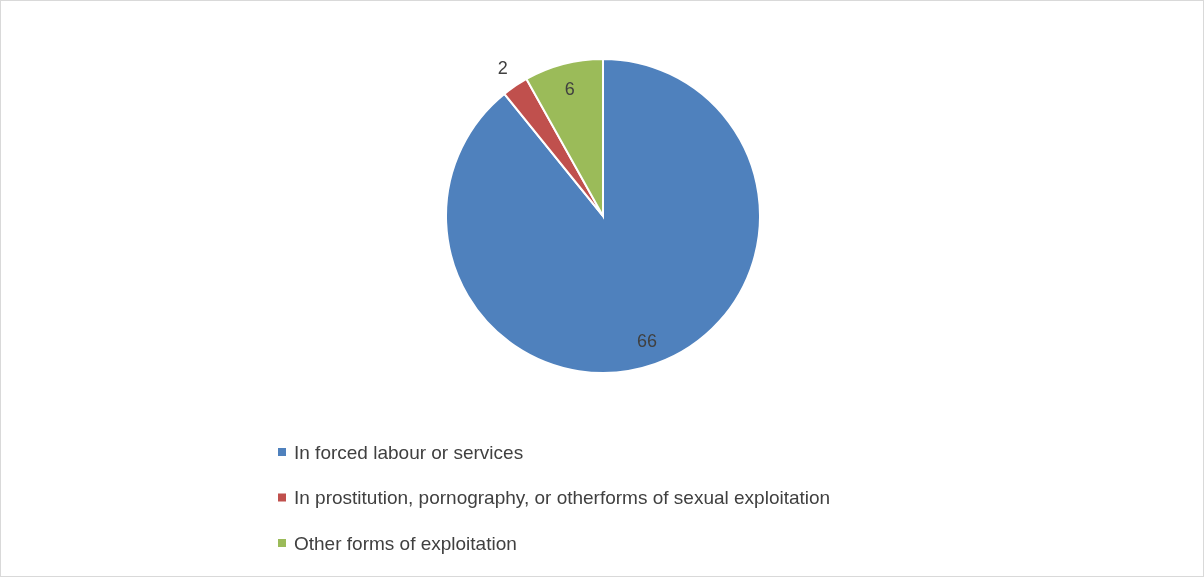  What do you see at coordinates (502, 68) in the screenshot?
I see `data-label: 2` at bounding box center [502, 68].